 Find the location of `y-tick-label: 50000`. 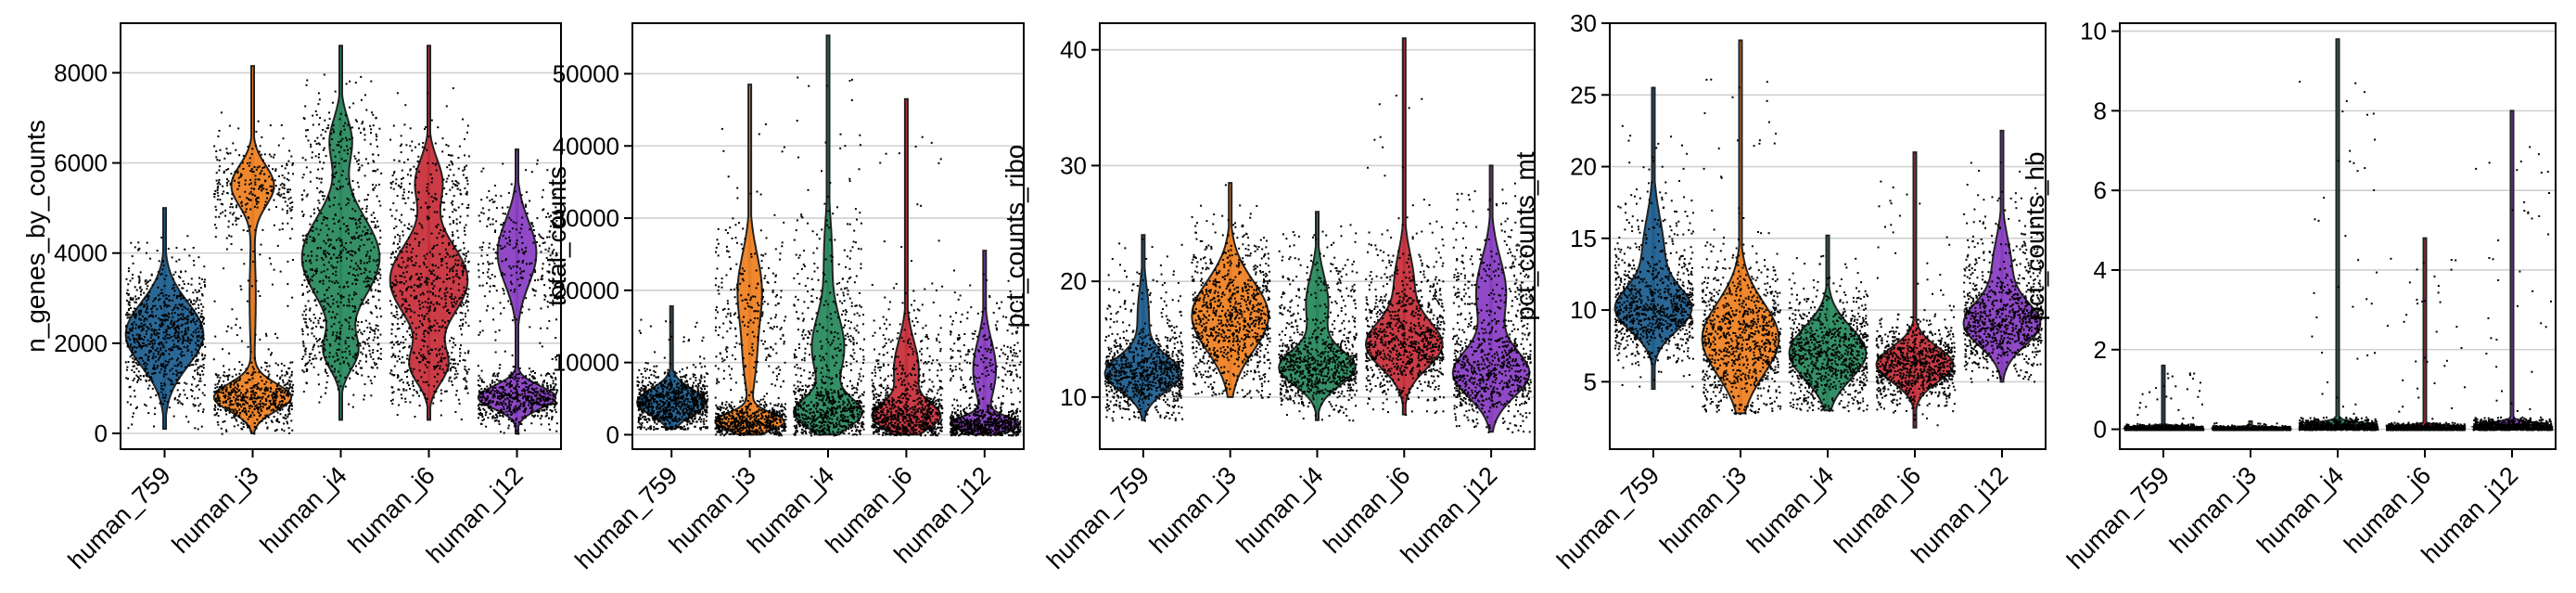

y-tick-label: 50000 is located at coordinates (586, 73).